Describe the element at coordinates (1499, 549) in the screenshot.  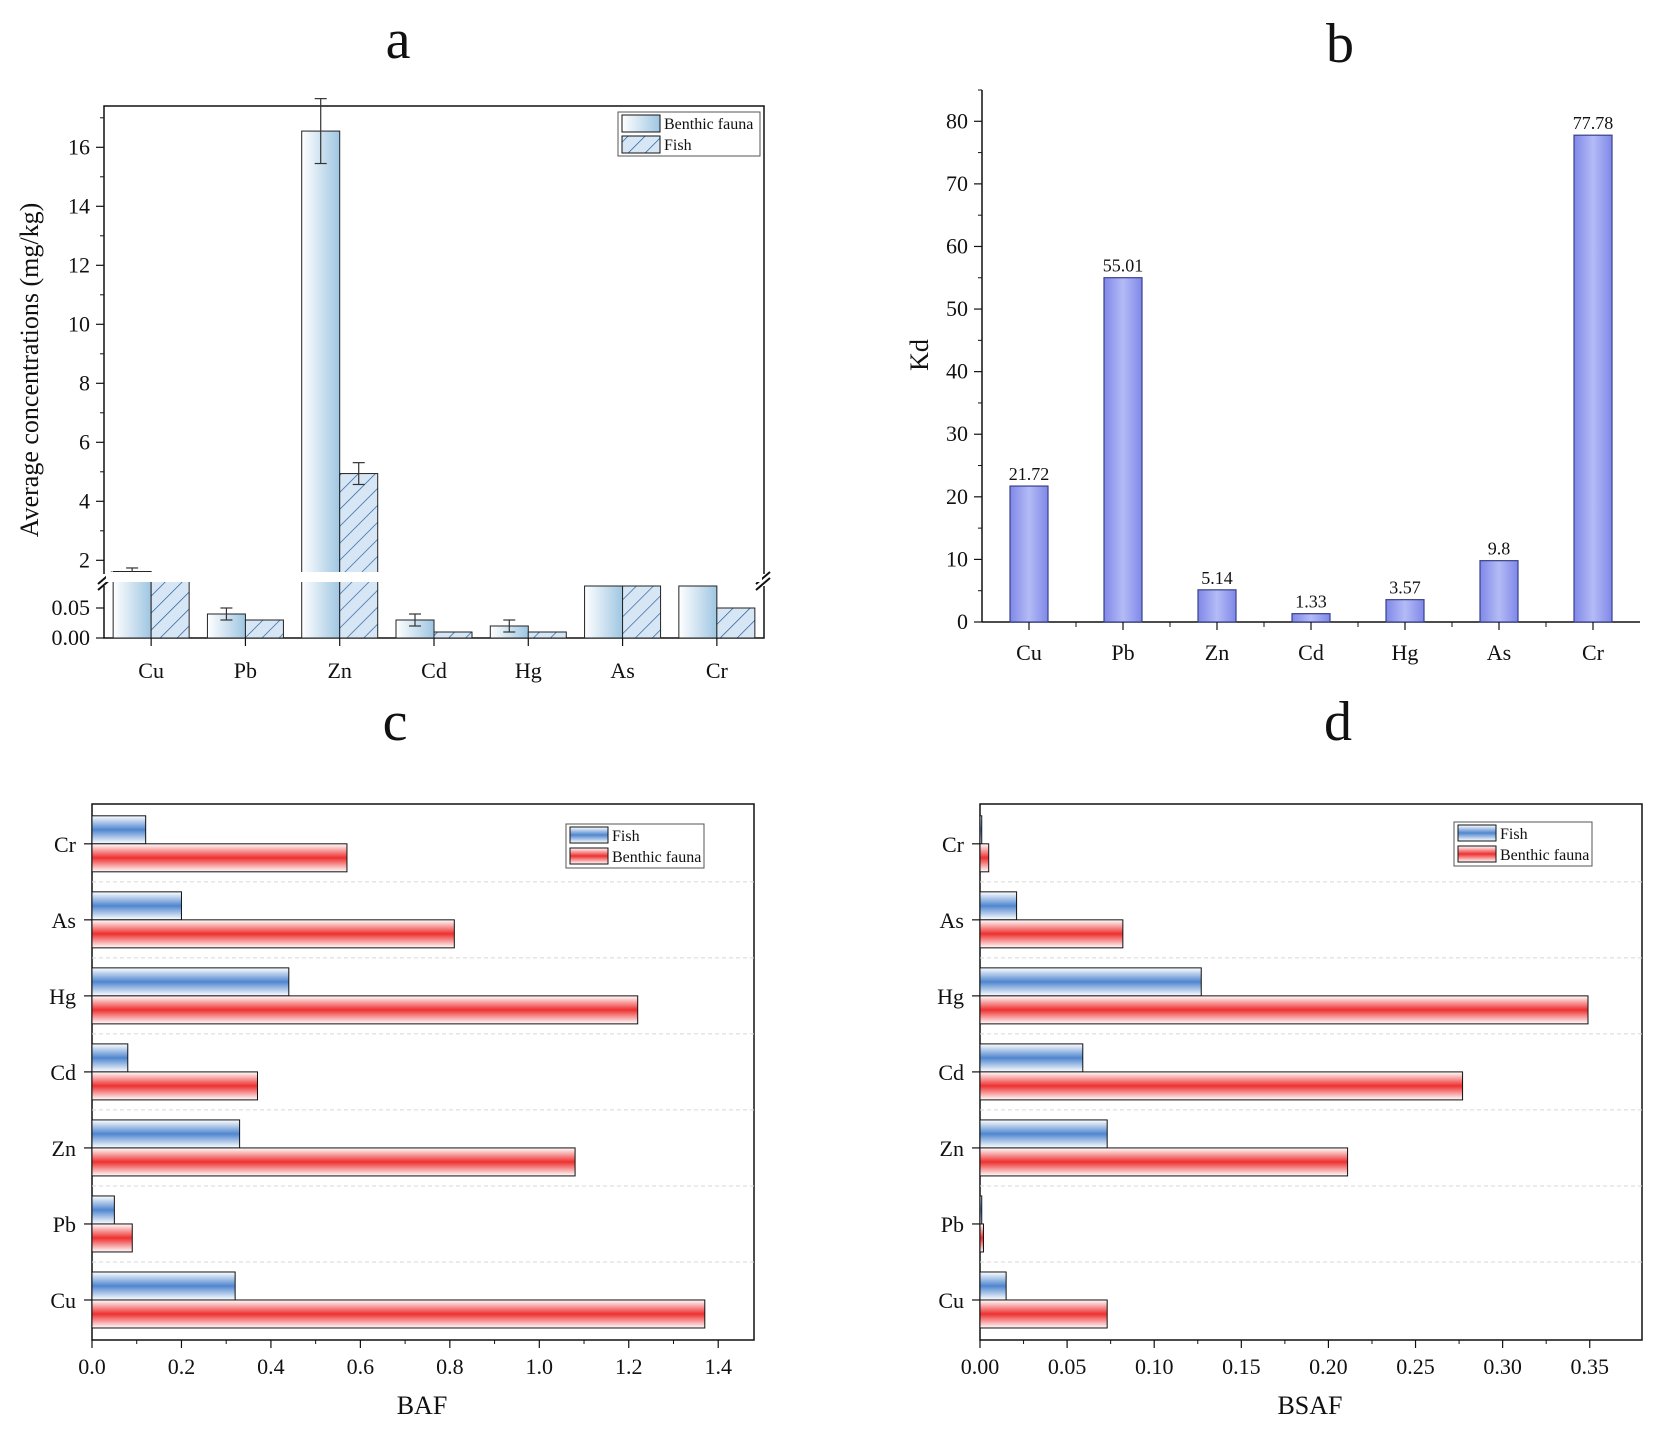
I see `kd-value-label: 9.8` at that location.